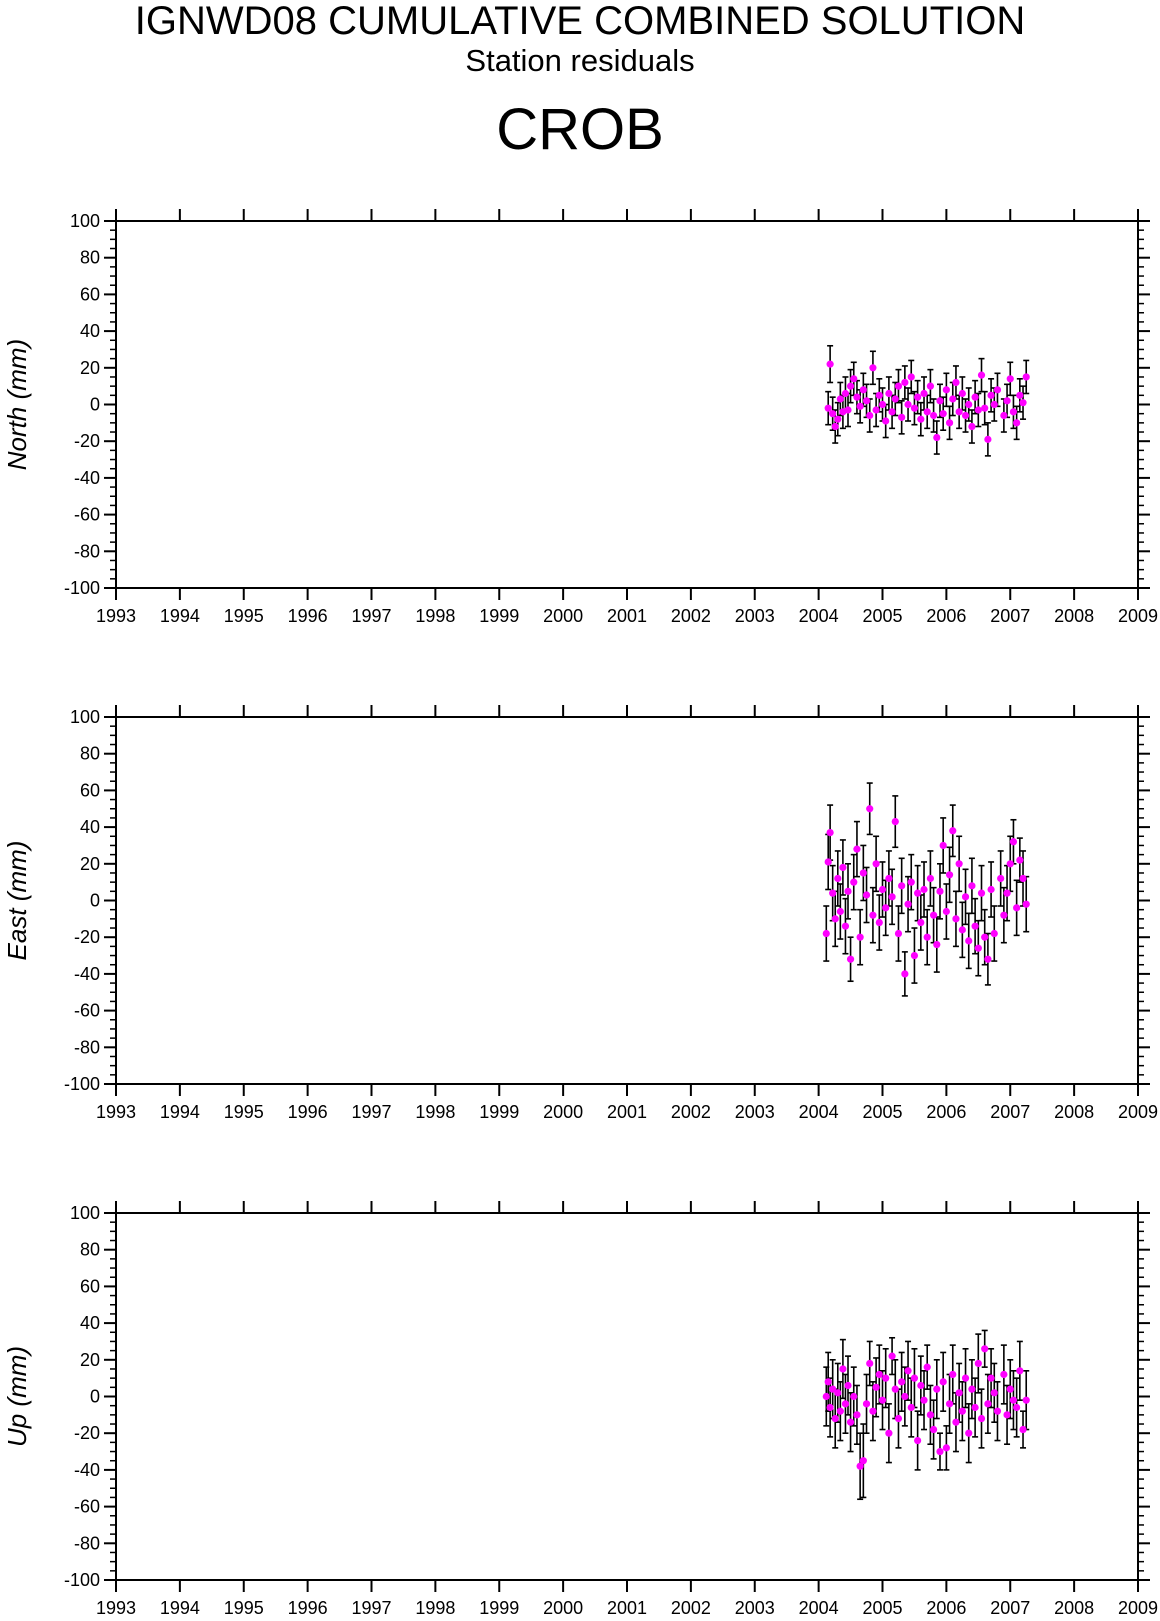 The image size is (1160, 1621). What do you see at coordinates (87, 1543) in the screenshot?
I see `up-y-tick-label: -80` at bounding box center [87, 1543].